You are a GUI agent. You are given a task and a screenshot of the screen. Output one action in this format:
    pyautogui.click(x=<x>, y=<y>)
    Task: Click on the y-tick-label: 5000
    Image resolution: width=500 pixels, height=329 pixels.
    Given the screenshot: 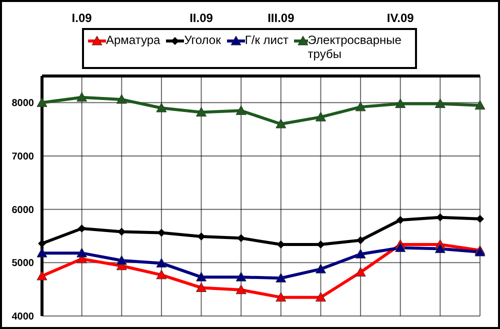 What is the action you would take?
    pyautogui.click(x=23, y=264)
    